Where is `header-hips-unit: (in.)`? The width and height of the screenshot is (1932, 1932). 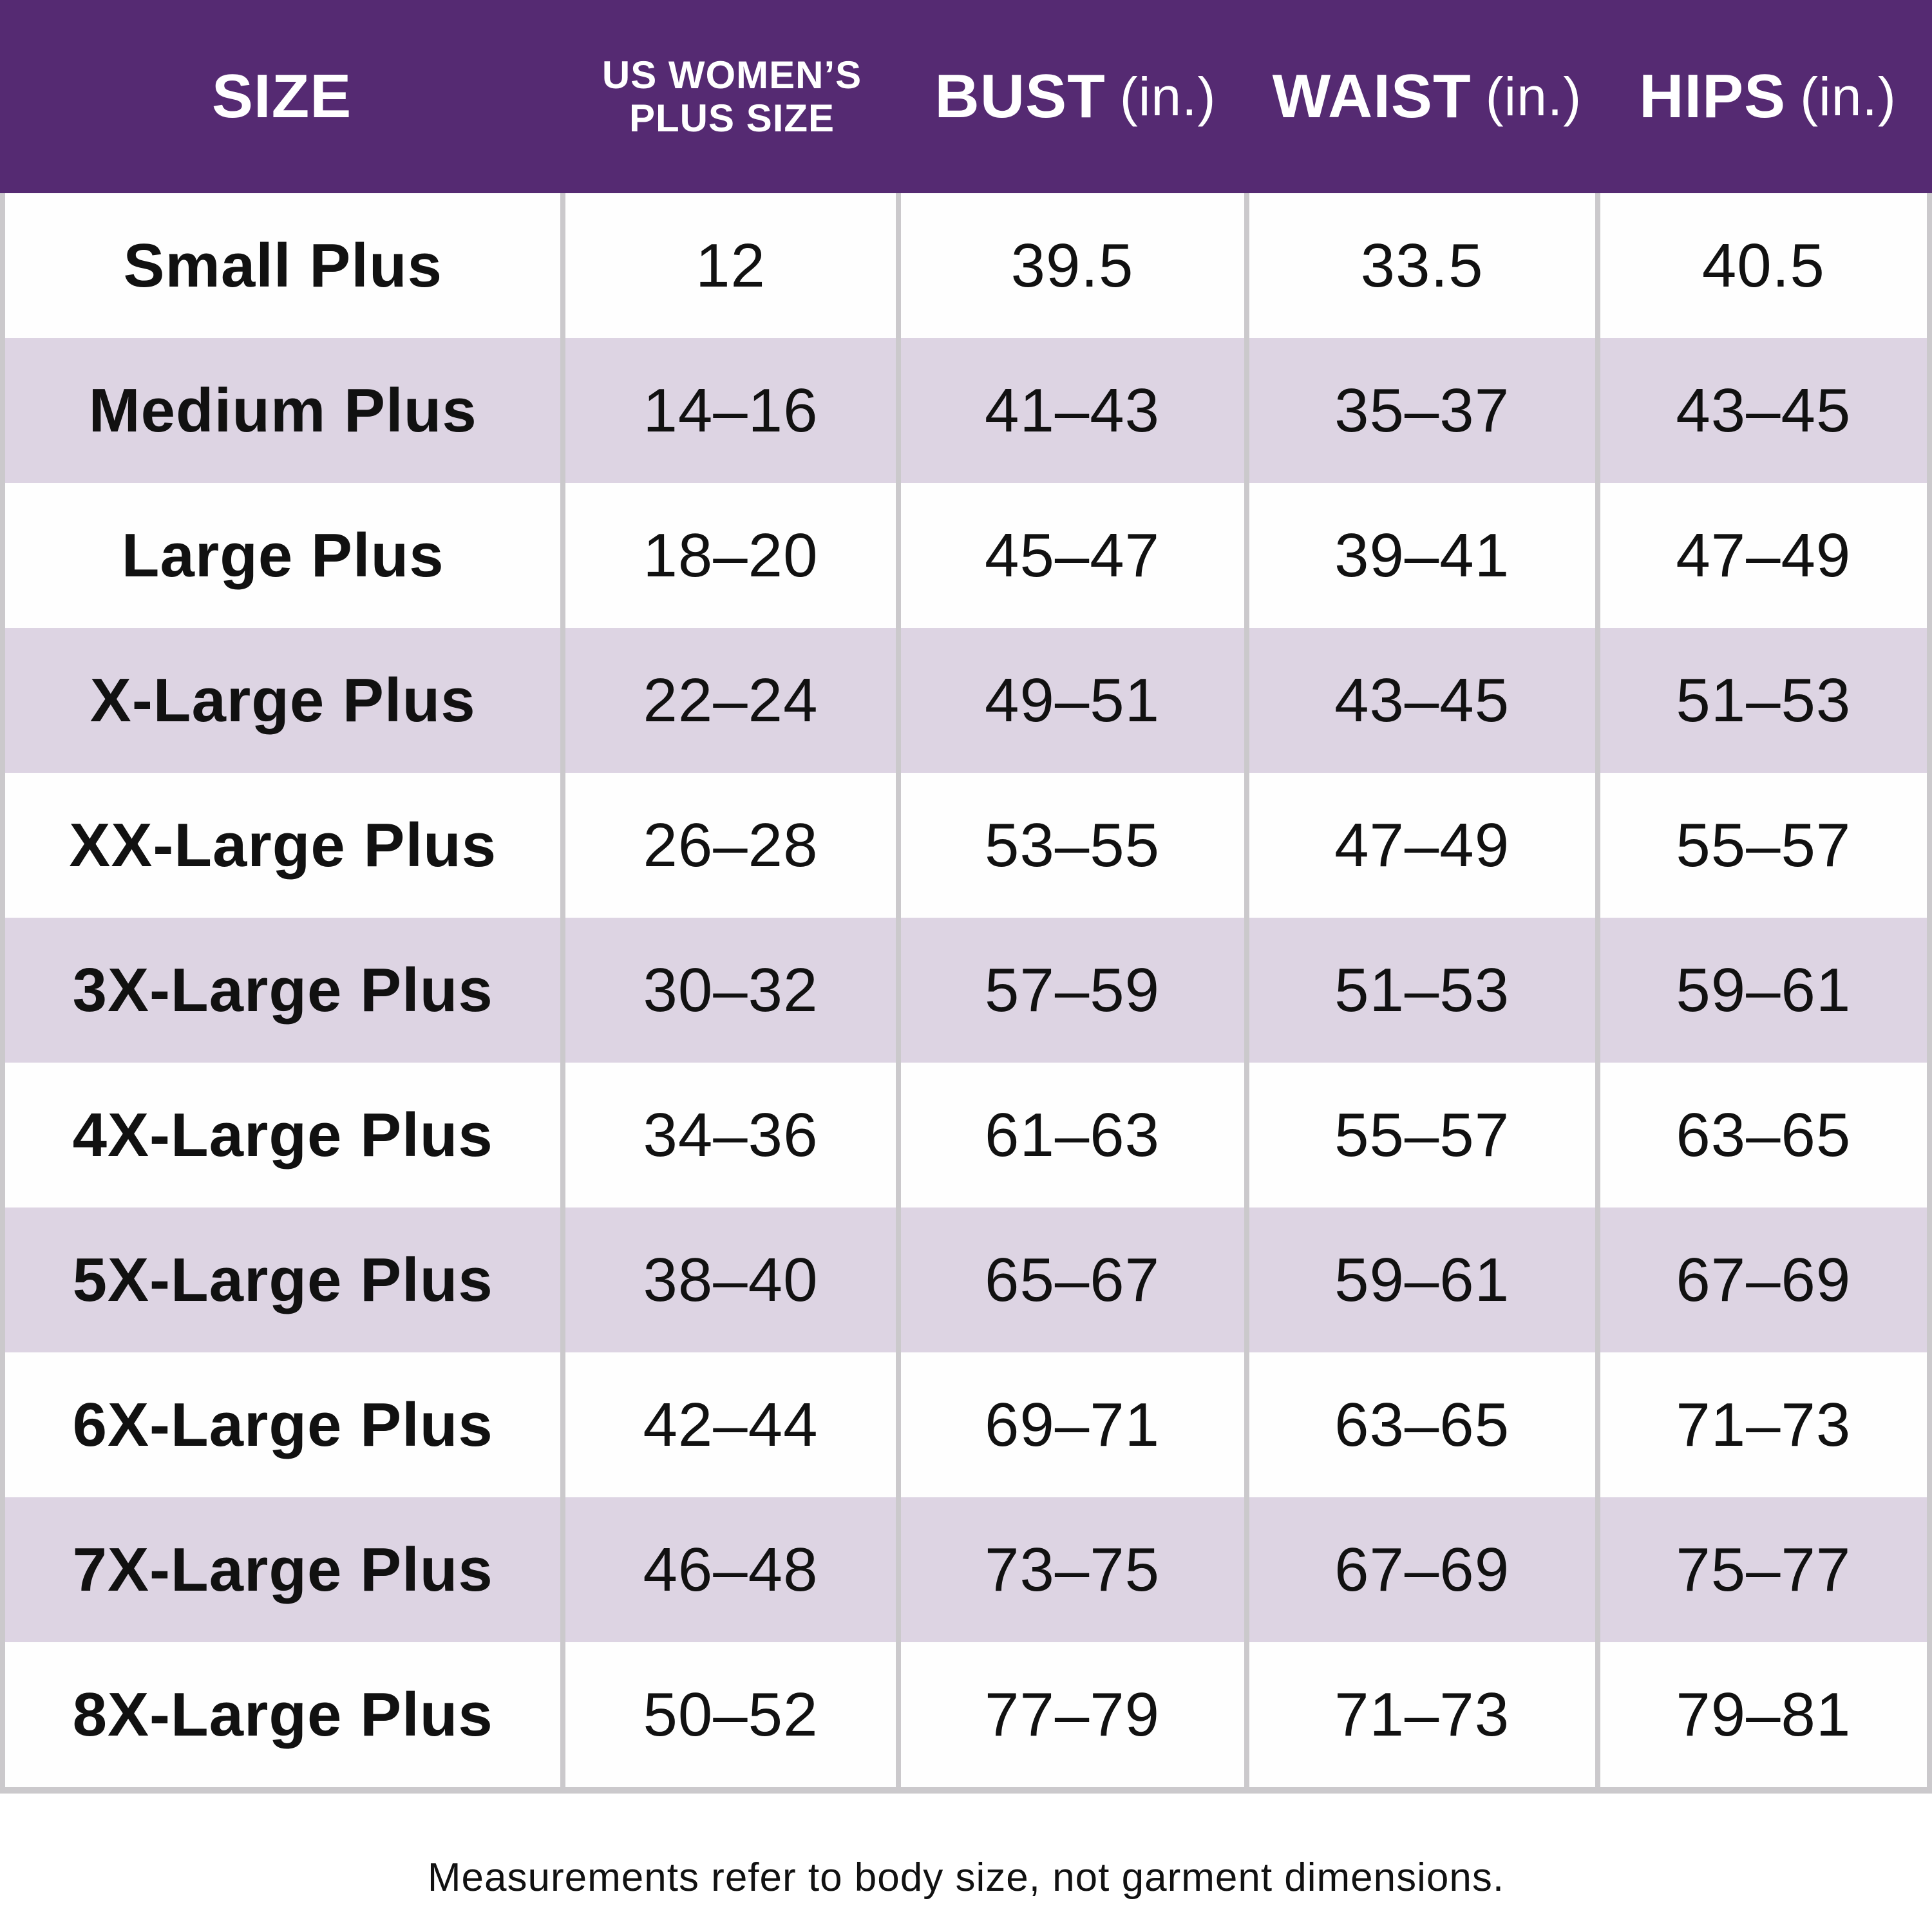
header-hips-unit: (in.) is located at coordinates (1849, 96).